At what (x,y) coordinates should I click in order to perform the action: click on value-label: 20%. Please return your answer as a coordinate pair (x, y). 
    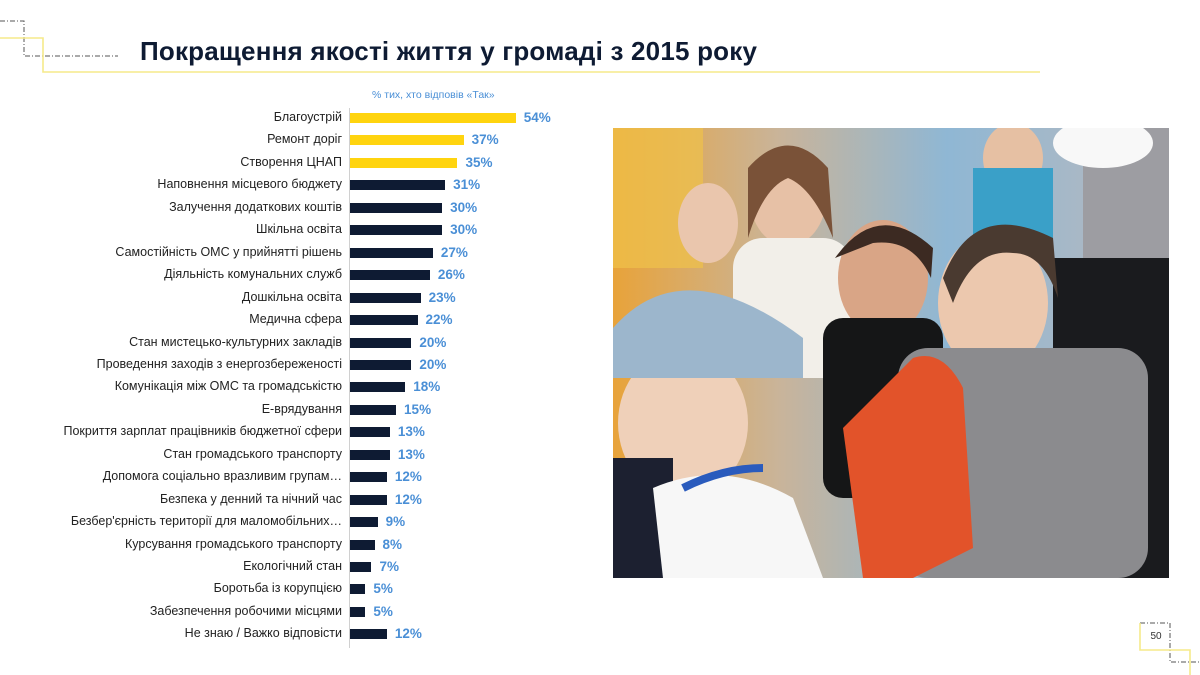
    Looking at the image, I should click on (433, 364).